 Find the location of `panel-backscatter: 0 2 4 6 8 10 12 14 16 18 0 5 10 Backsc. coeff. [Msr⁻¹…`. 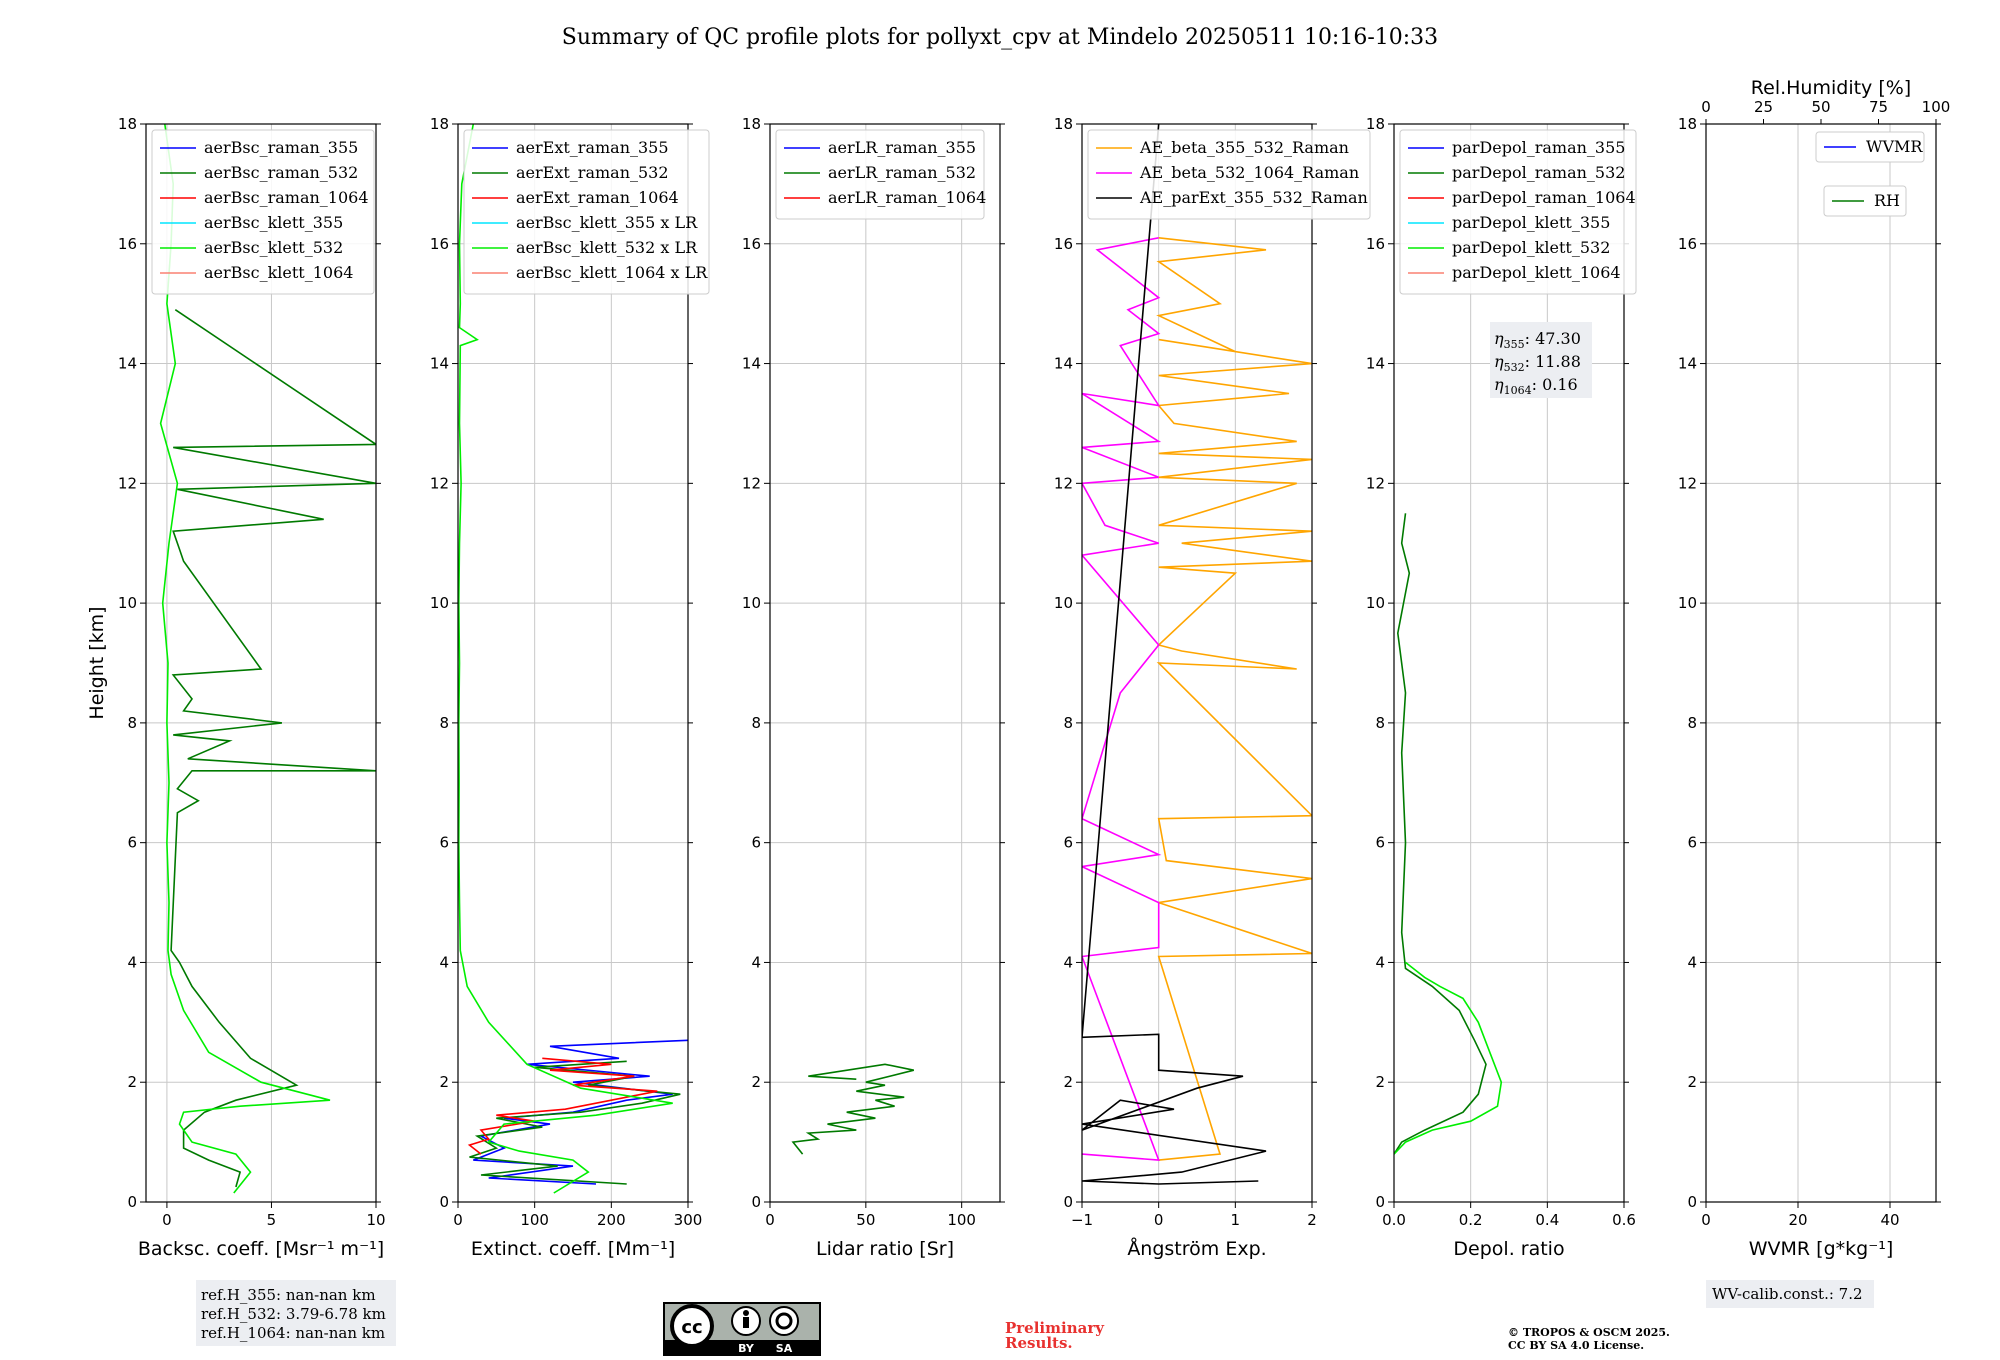

panel-backscatter: 0 2 4 6 8 10 12 14 16 18 0 5 10 Backsc. coeff. [Msr⁻¹… is located at coordinates (236, 687).